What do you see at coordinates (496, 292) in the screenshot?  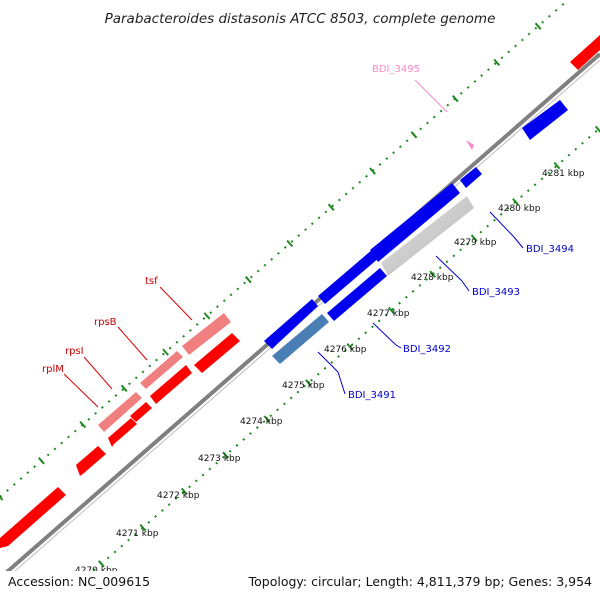 I see `gene-label-BDI_3493: BDI_3493` at bounding box center [496, 292].